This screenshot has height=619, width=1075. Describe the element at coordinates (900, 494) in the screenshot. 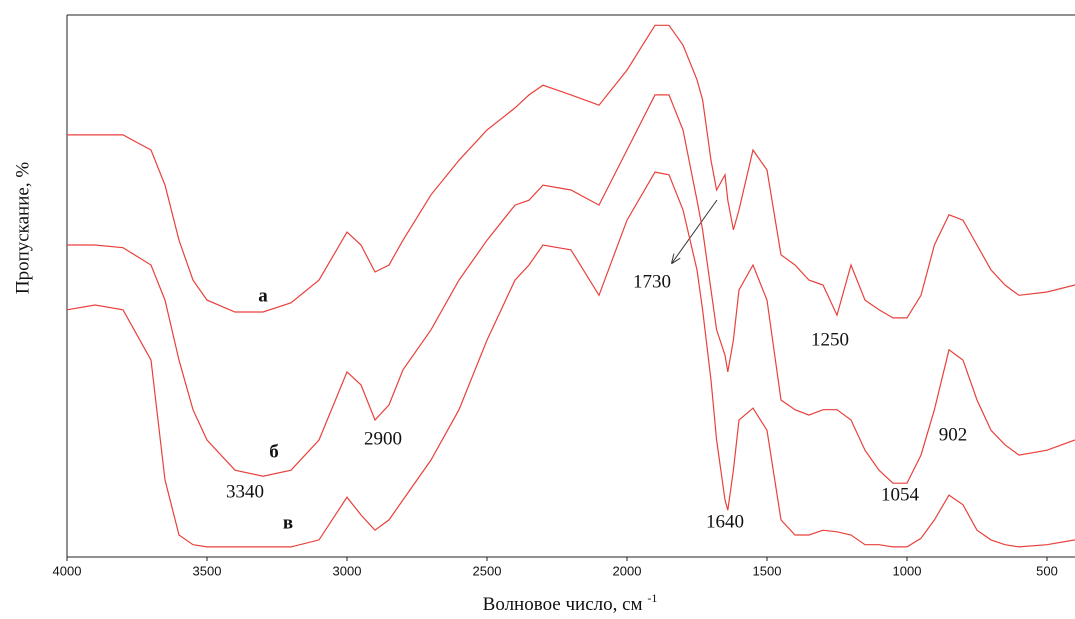

I see `peak-label: 1054` at that location.